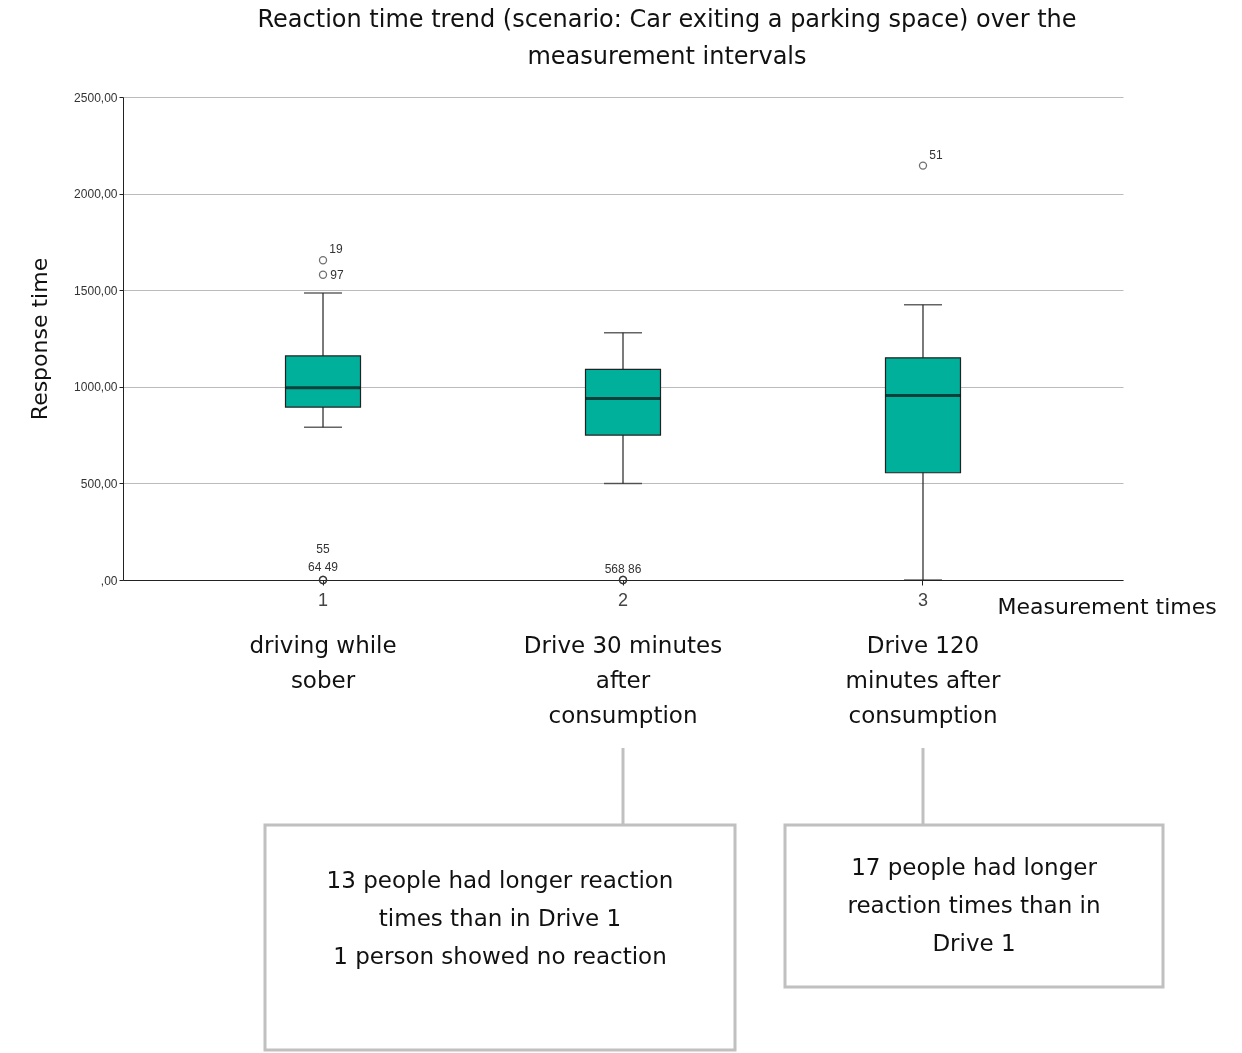 The height and width of the screenshot is (1053, 1242). Describe the element at coordinates (623, 680) in the screenshot. I see `text: Drive 30 minutes after consumption` at that location.